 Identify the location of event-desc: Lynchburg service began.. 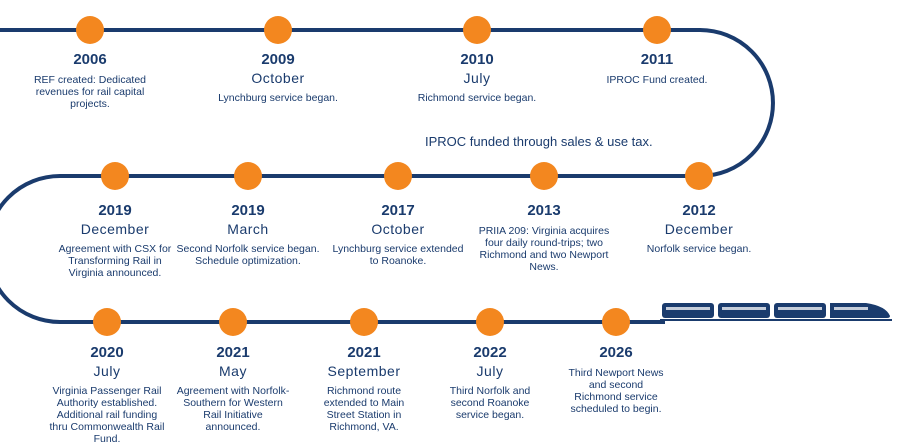
(278, 98).